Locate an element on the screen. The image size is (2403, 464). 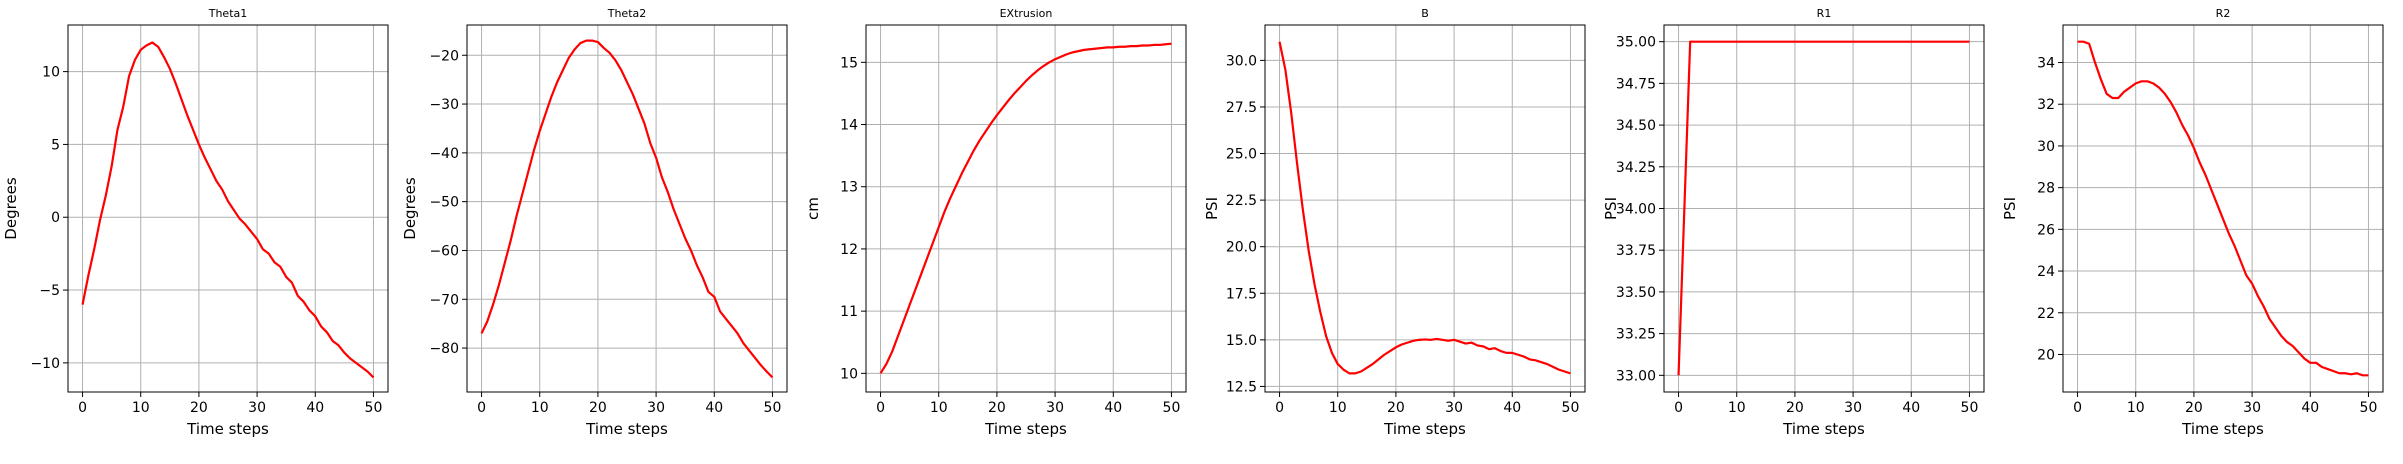
y-tick-label: 34.75 is located at coordinates (1636, 84).